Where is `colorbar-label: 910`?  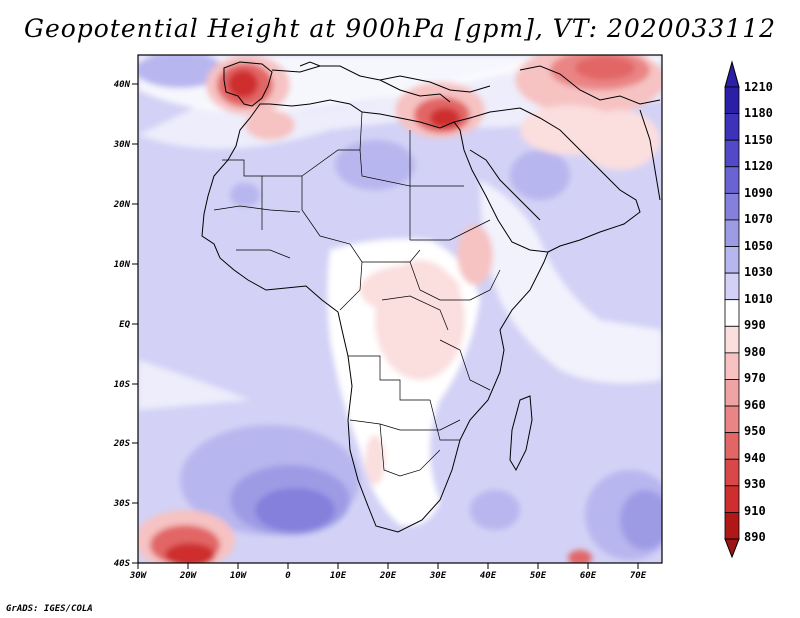 colorbar-label: 910 is located at coordinates (755, 511).